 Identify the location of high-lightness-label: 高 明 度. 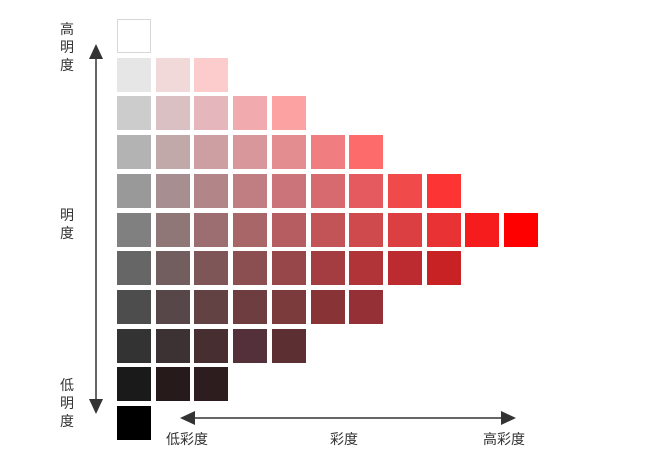
(67, 48).